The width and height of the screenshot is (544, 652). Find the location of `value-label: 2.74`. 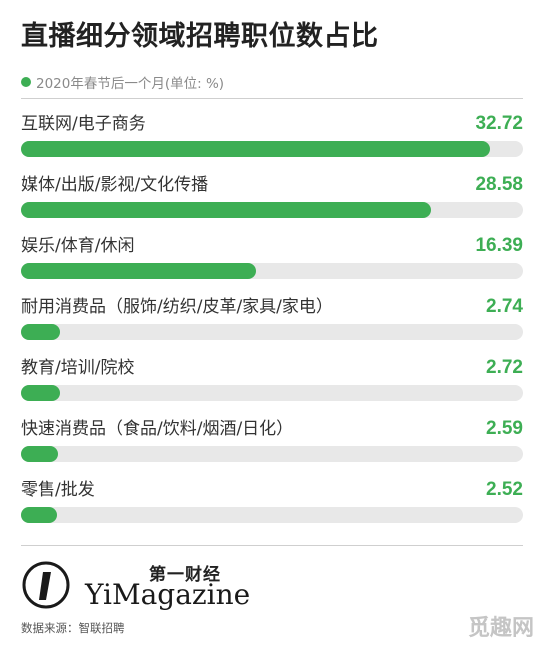

value-label: 2.74 is located at coordinates (504, 306).